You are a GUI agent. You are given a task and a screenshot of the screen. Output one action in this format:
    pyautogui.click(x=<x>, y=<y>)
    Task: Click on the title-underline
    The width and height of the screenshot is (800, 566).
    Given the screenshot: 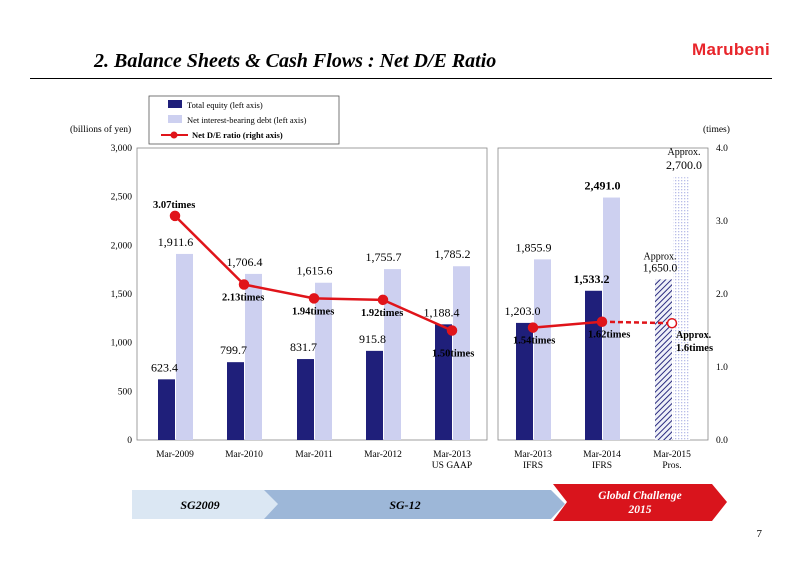 What is the action you would take?
    pyautogui.click(x=401, y=78)
    